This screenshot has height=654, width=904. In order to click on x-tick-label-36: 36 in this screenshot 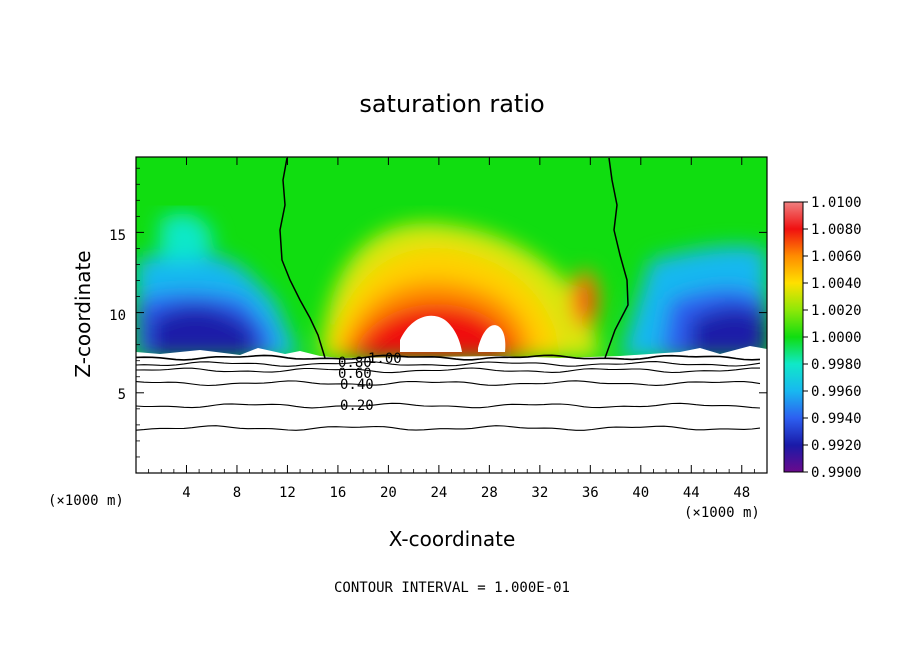, I will do `click(590, 493)`.